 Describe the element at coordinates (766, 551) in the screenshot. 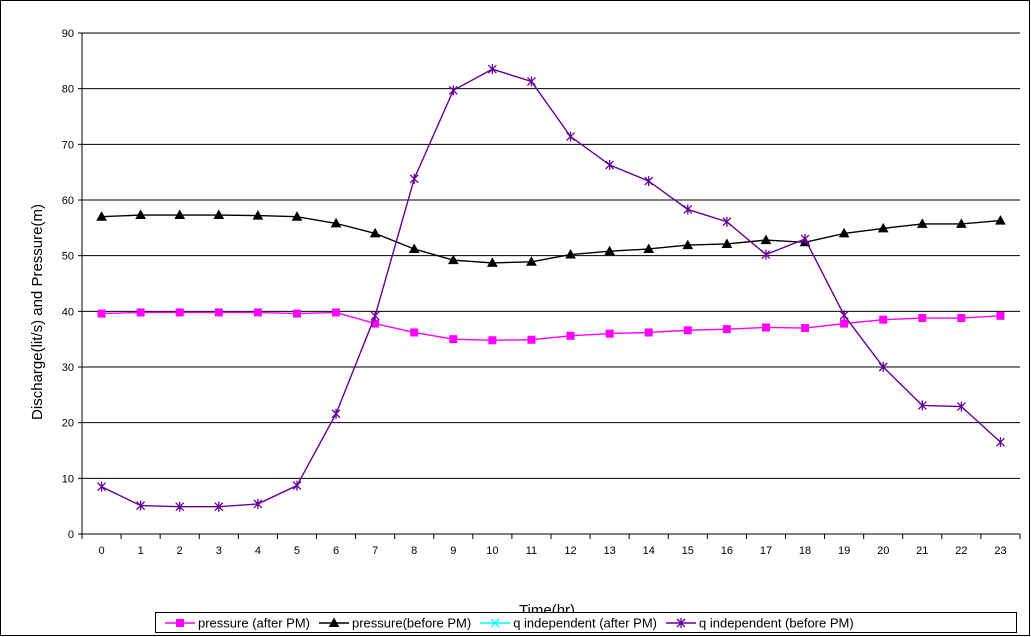

I see `x-tick-label: 17` at that location.